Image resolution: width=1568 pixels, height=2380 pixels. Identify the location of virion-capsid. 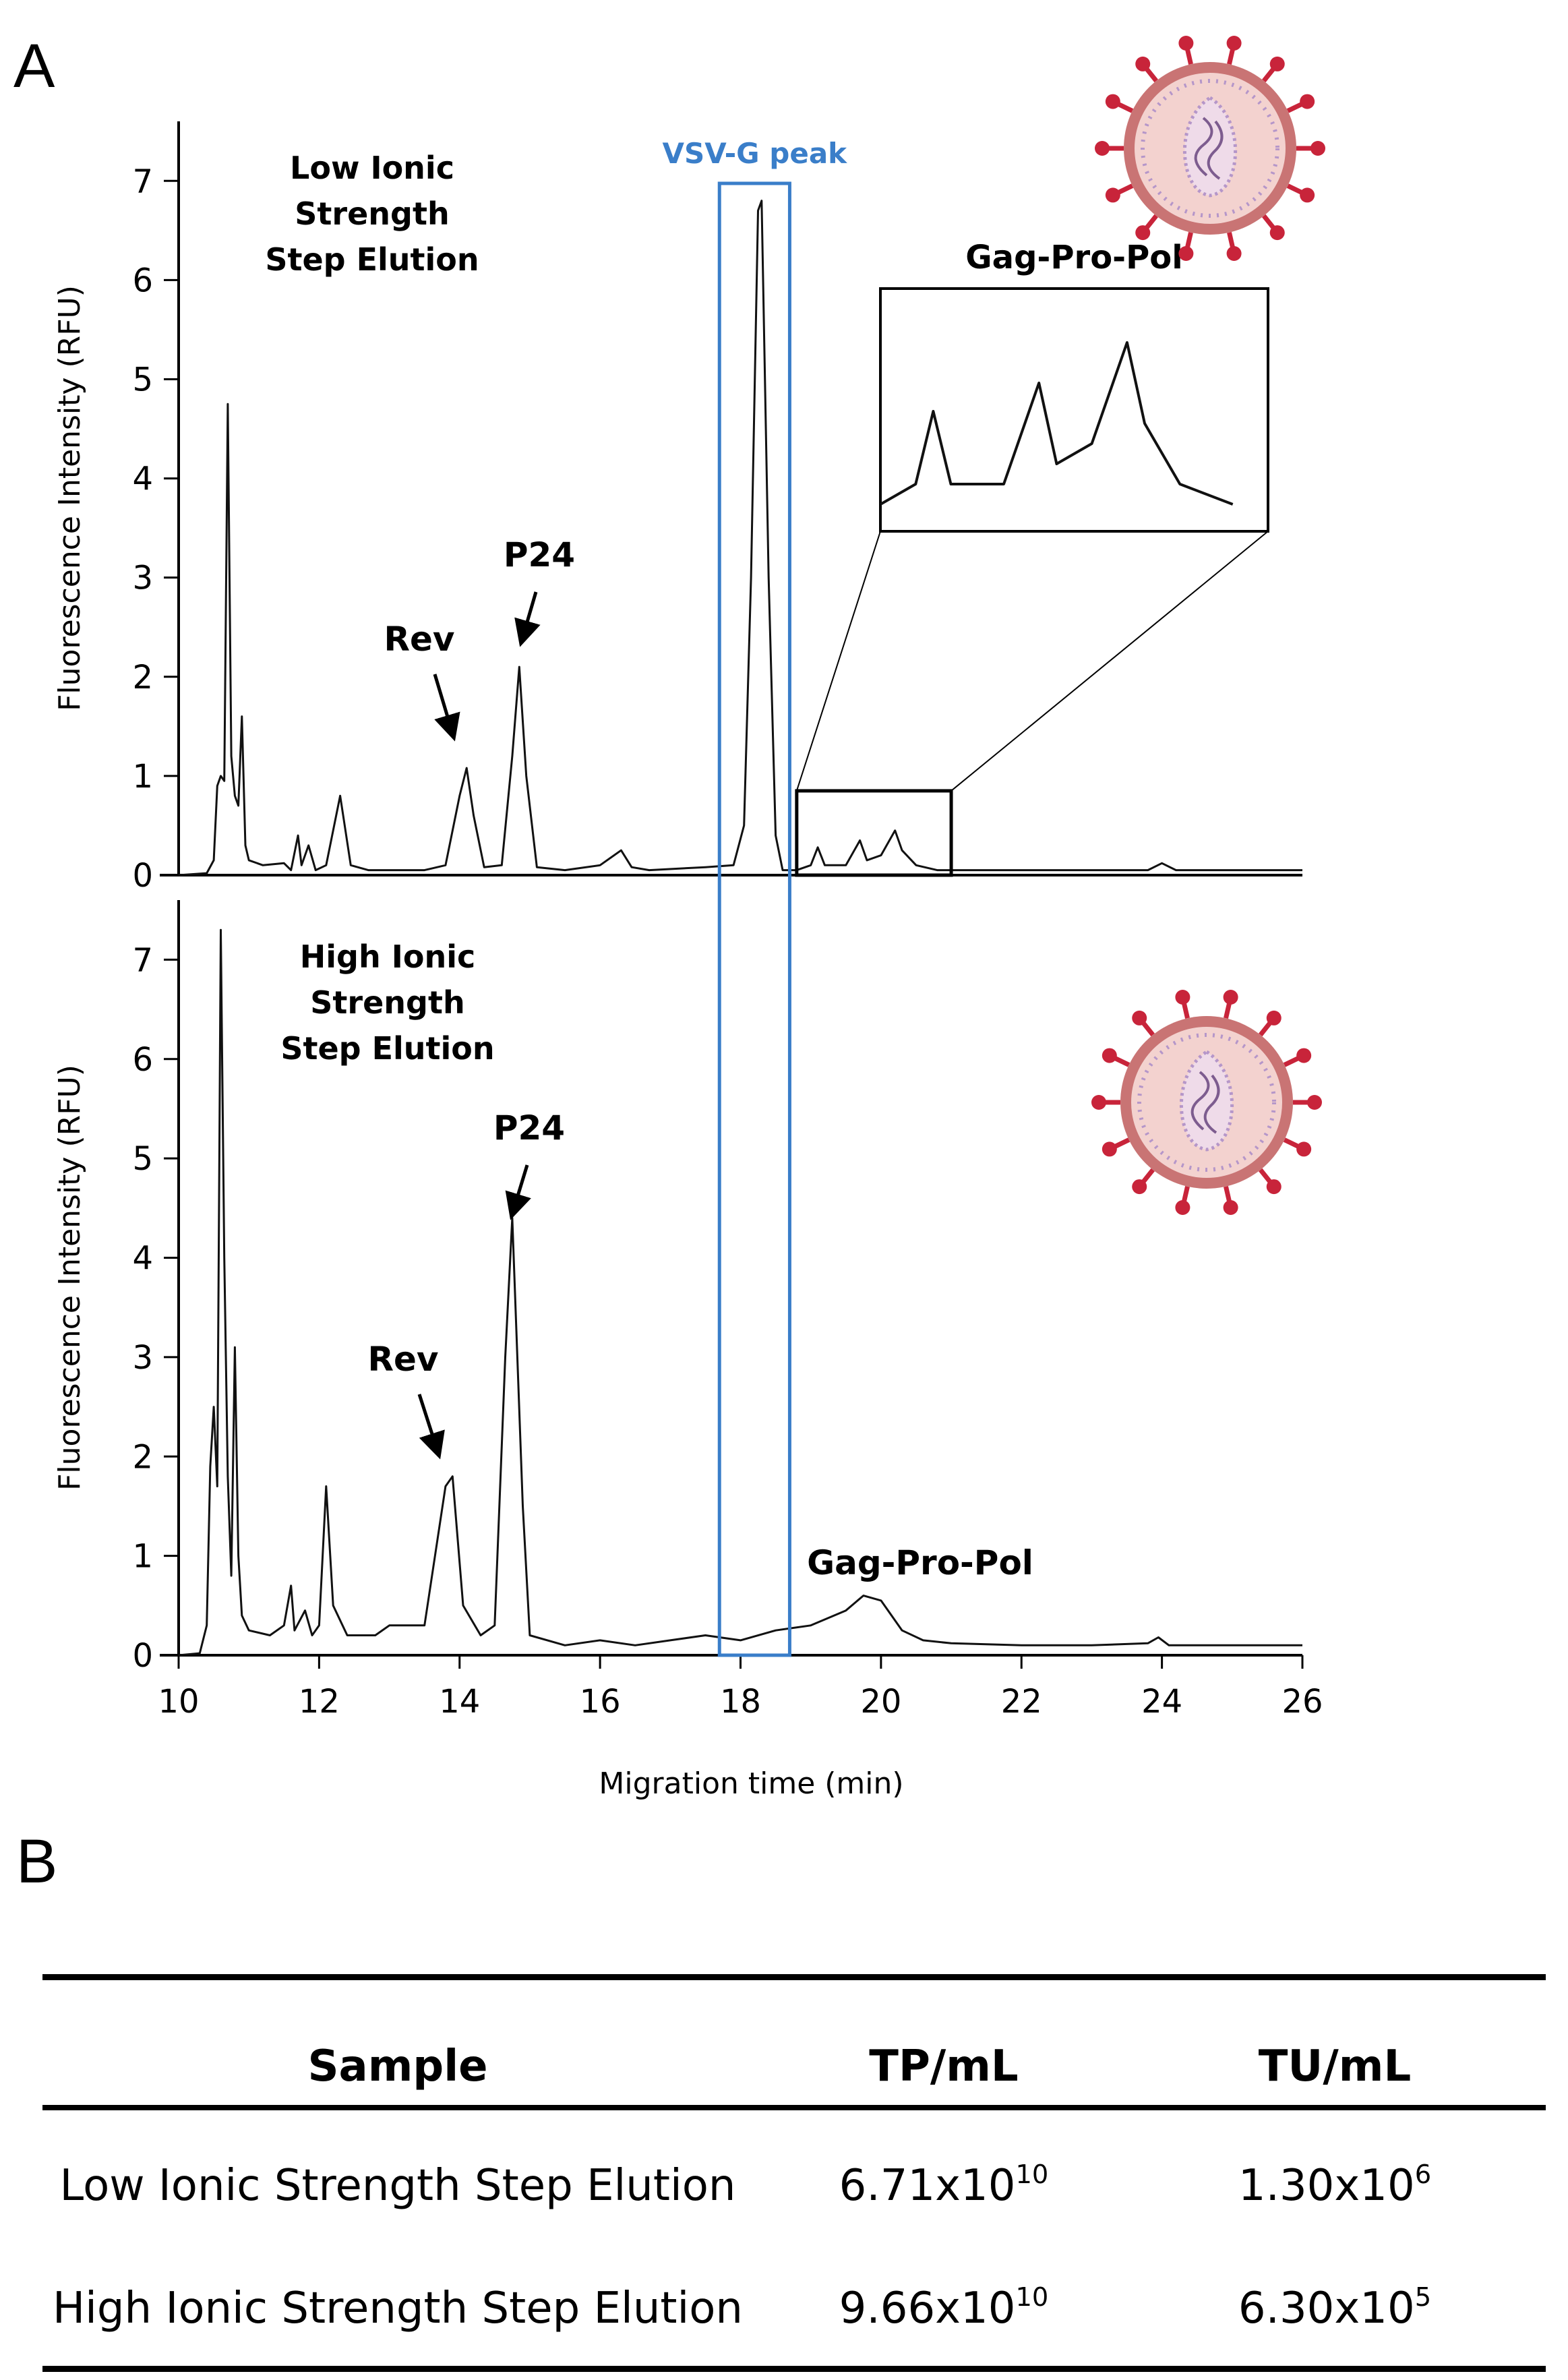
(1210, 147).